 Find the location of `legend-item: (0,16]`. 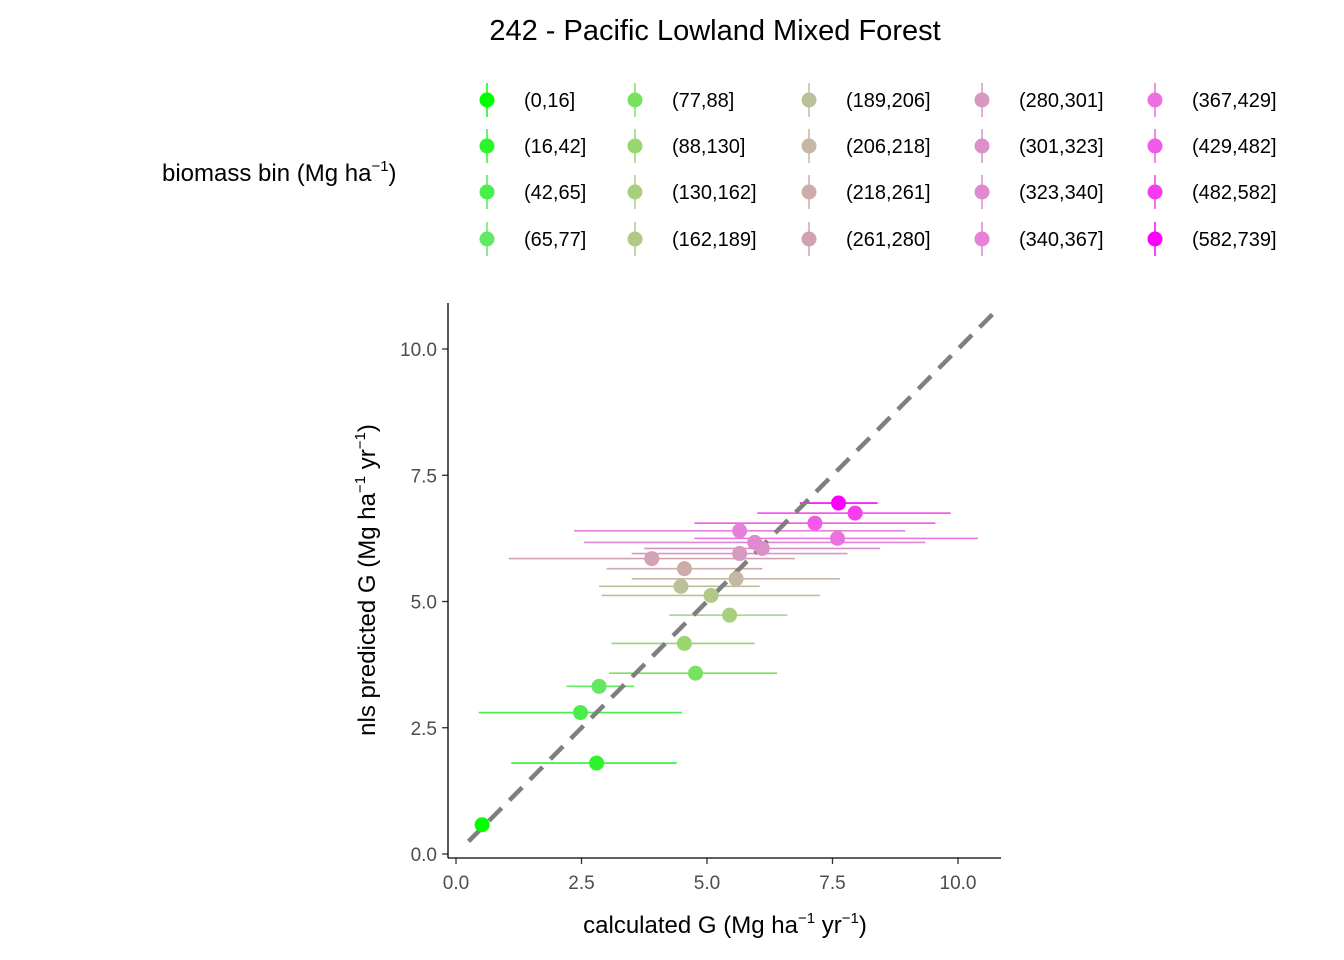

legend-item: (0,16] is located at coordinates (527, 100).